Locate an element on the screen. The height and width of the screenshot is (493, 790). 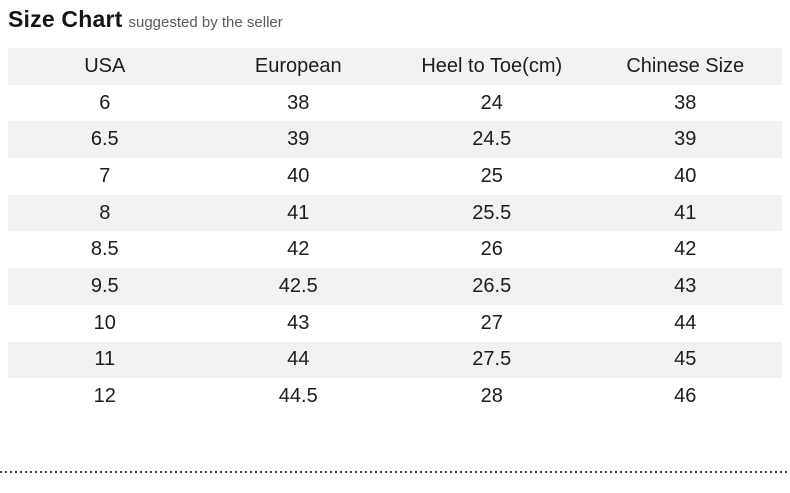
table-row: 6 38 24 38 is located at coordinates (395, 103).